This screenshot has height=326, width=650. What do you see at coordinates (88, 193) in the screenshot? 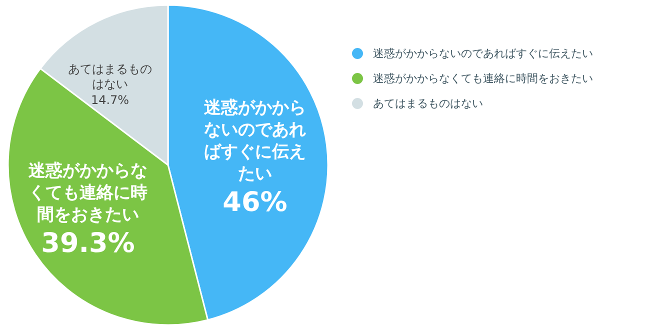
I see `slice-label: 迷惑がかからなくても連絡に時間をおきたい` at bounding box center [88, 193].